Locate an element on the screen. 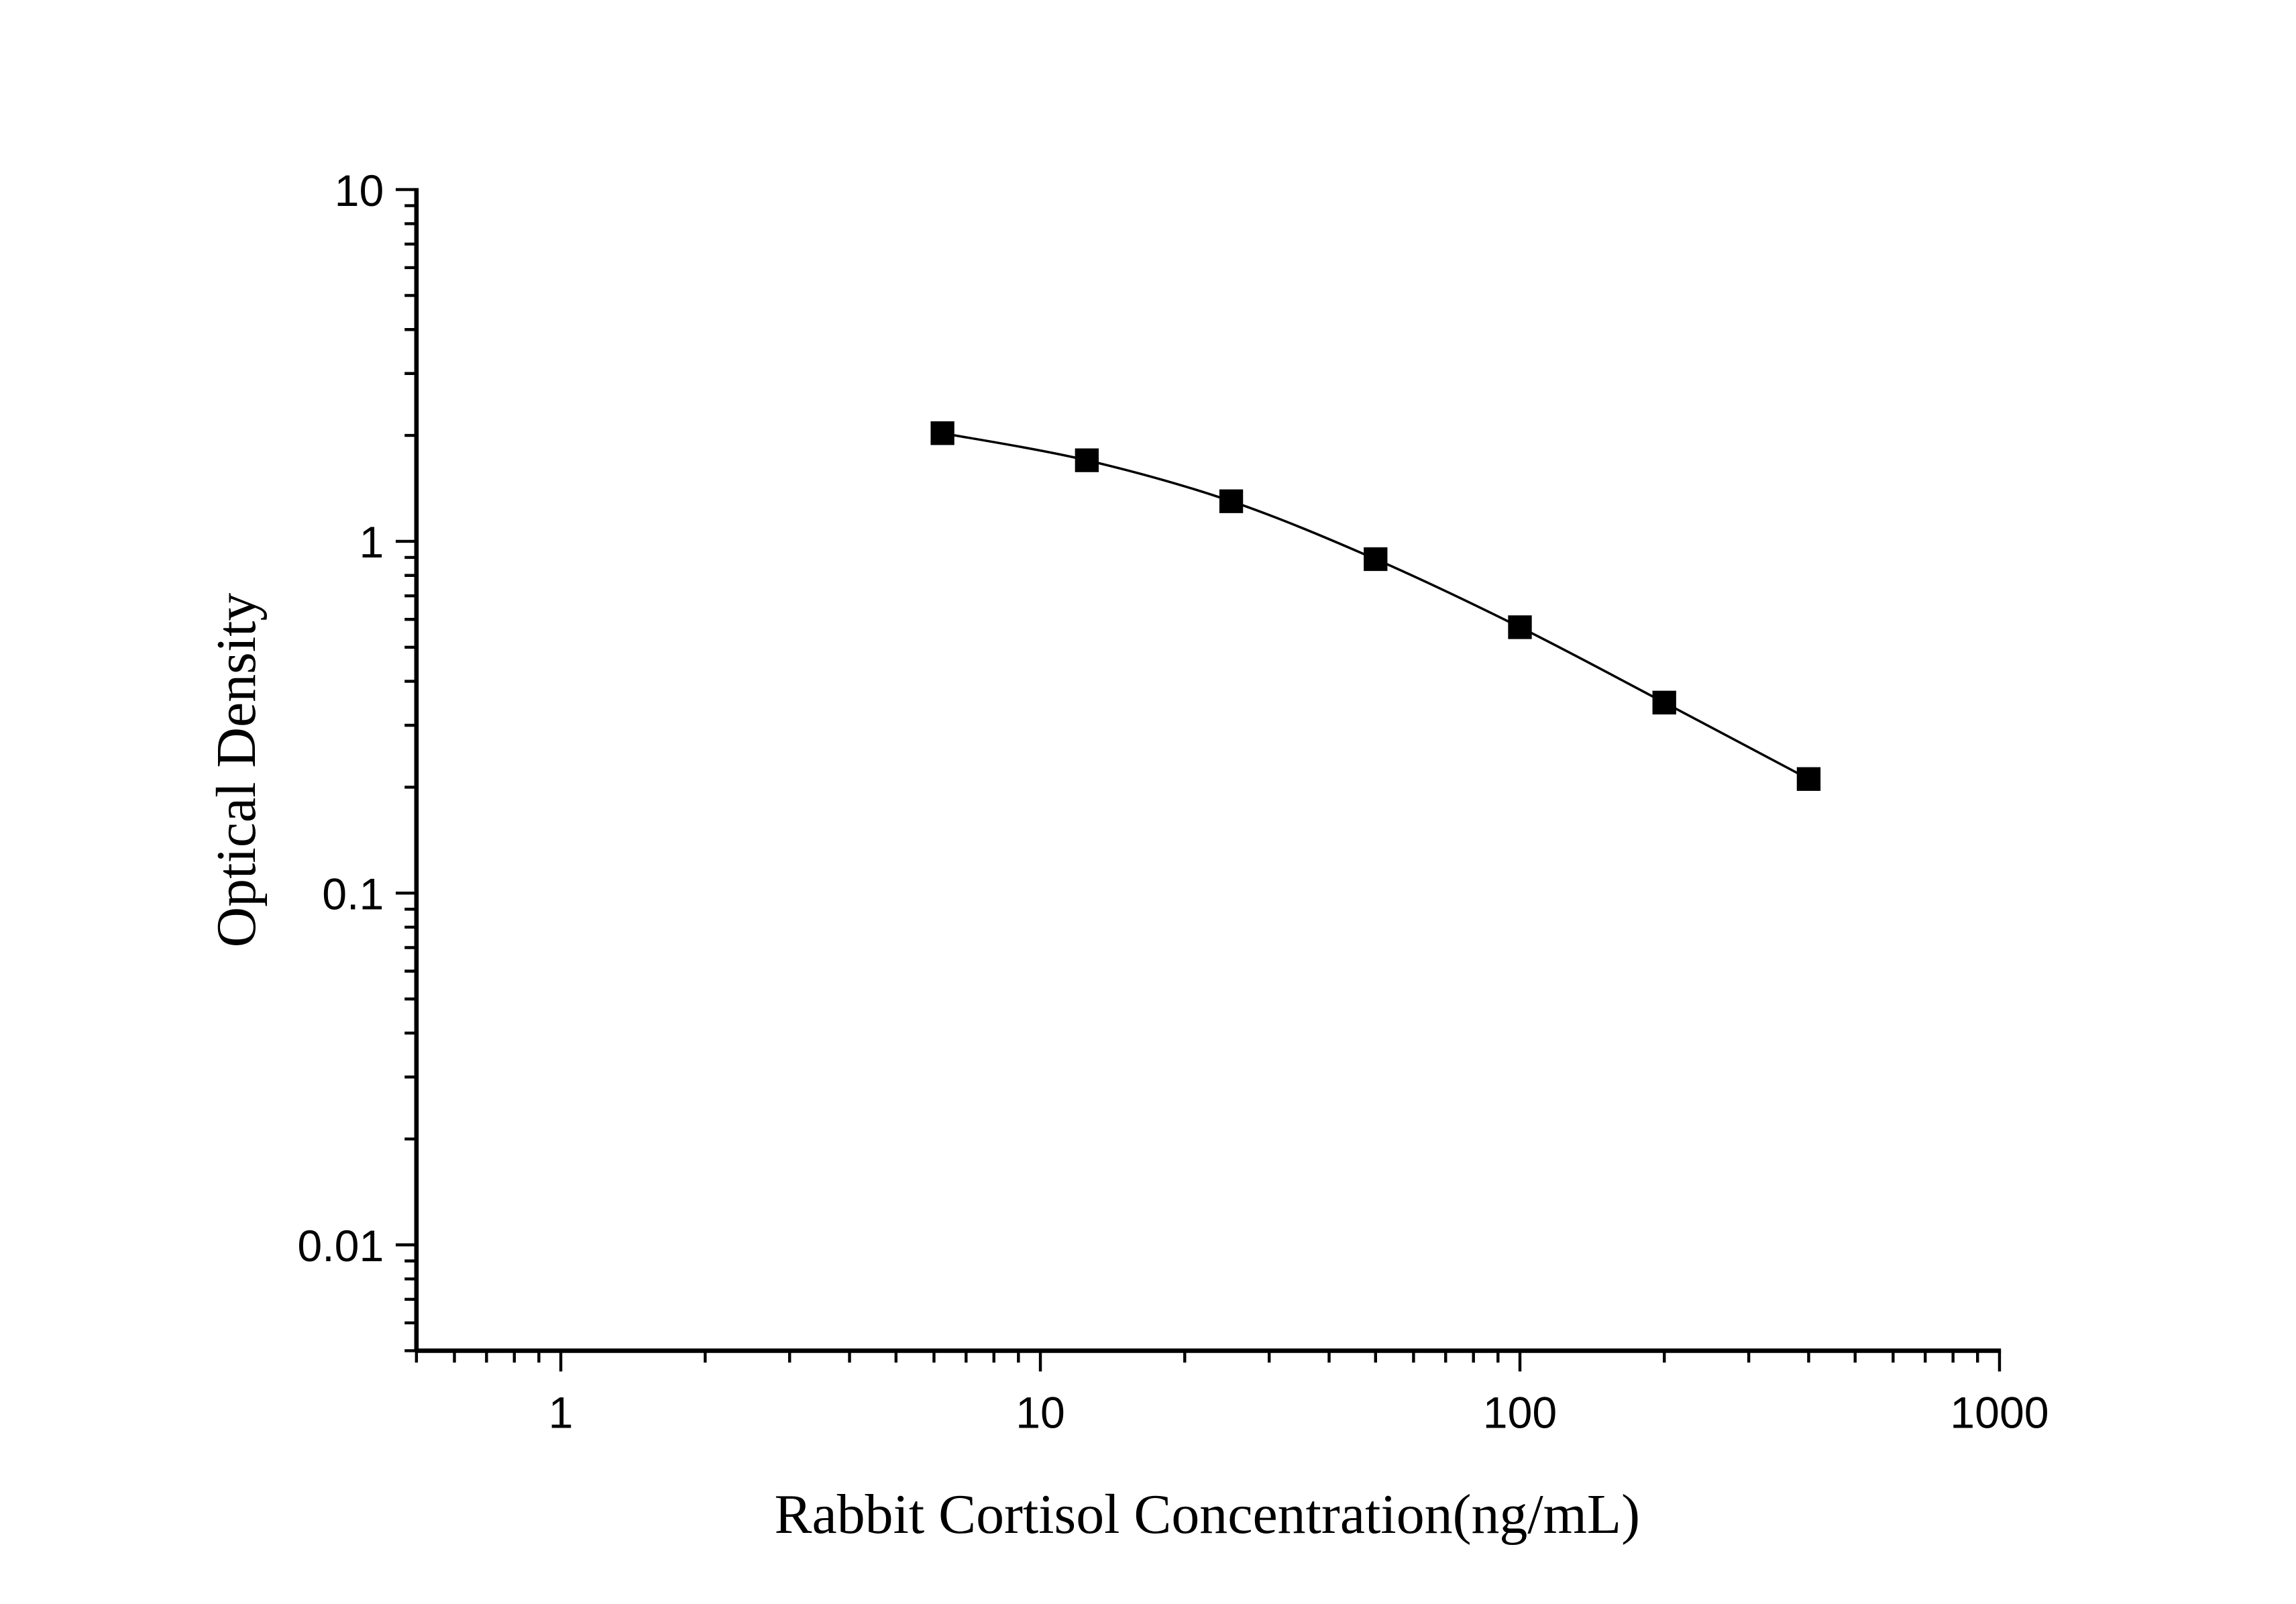 The width and height of the screenshot is (2296, 1604). x-axis-title: Rabbit Cortisol Concentration(ng/mL) is located at coordinates (1208, 1515).